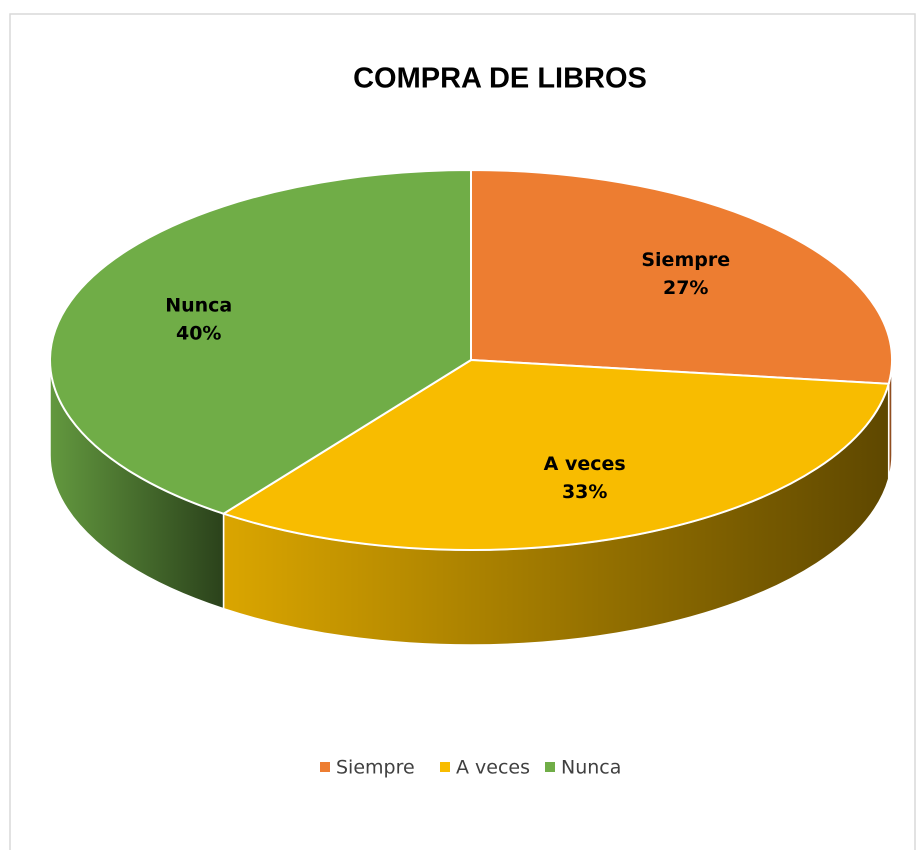 This screenshot has width=920, height=850. I want to click on data-label-name: A veces, so click(585, 464).